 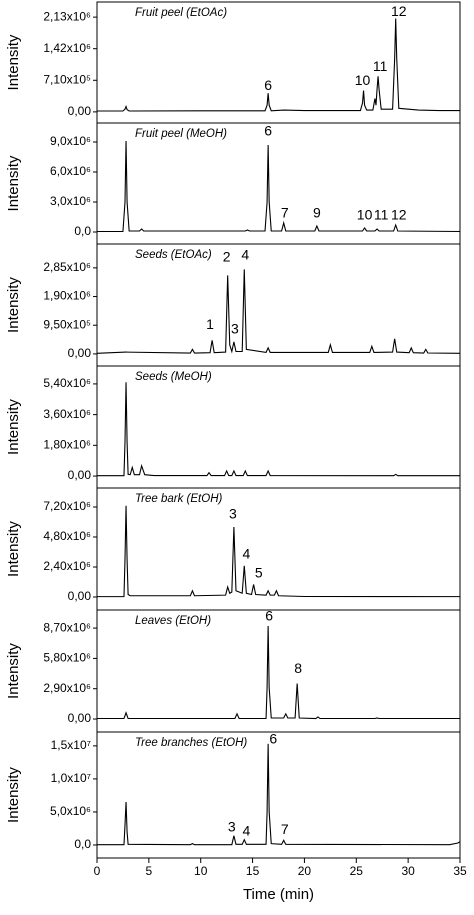 I want to click on x-tick-label: 5, so click(x=149, y=871).